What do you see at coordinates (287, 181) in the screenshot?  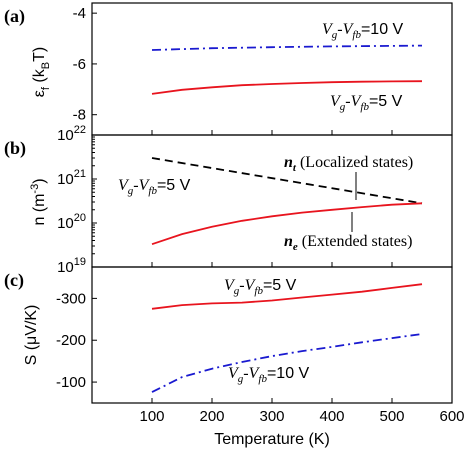 I see `series-line-nt-localized-states-` at bounding box center [287, 181].